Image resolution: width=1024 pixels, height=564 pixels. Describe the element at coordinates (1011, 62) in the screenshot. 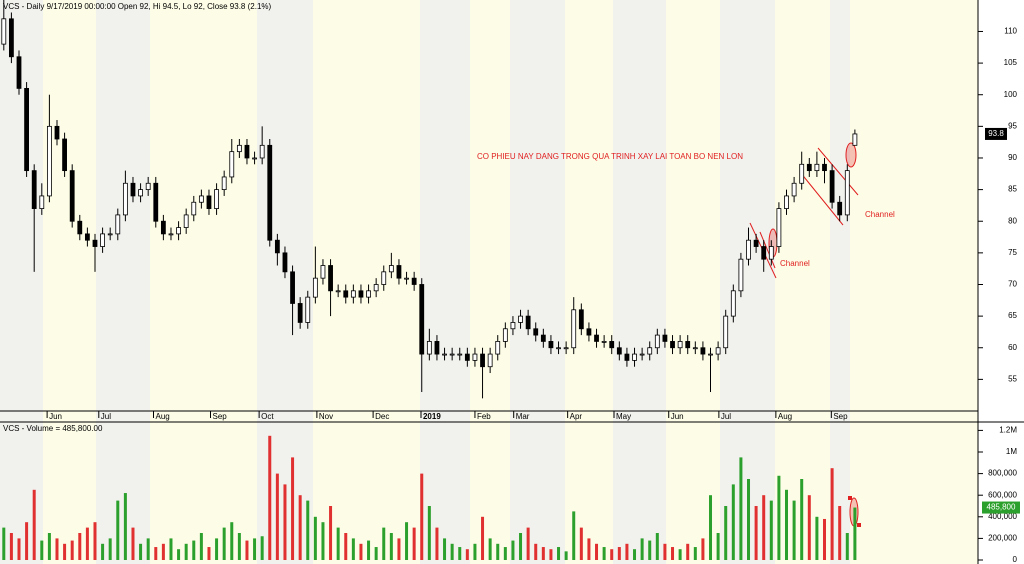

I see `y-tick-label: 105` at that location.